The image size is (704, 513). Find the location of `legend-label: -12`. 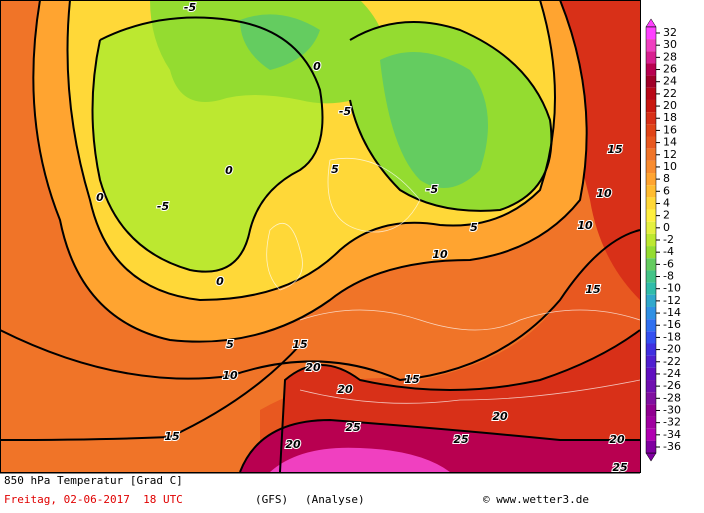

legend-label: -12 is located at coordinates (672, 300).